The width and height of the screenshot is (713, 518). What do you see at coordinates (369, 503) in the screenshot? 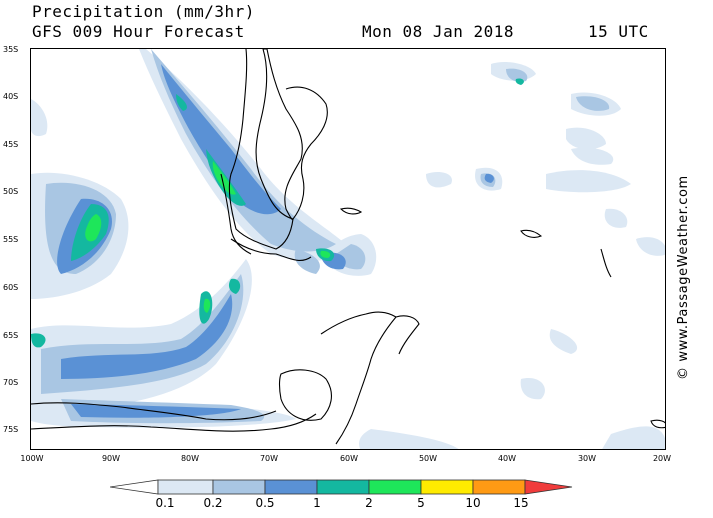
I see `legend-value: 2` at bounding box center [369, 503].